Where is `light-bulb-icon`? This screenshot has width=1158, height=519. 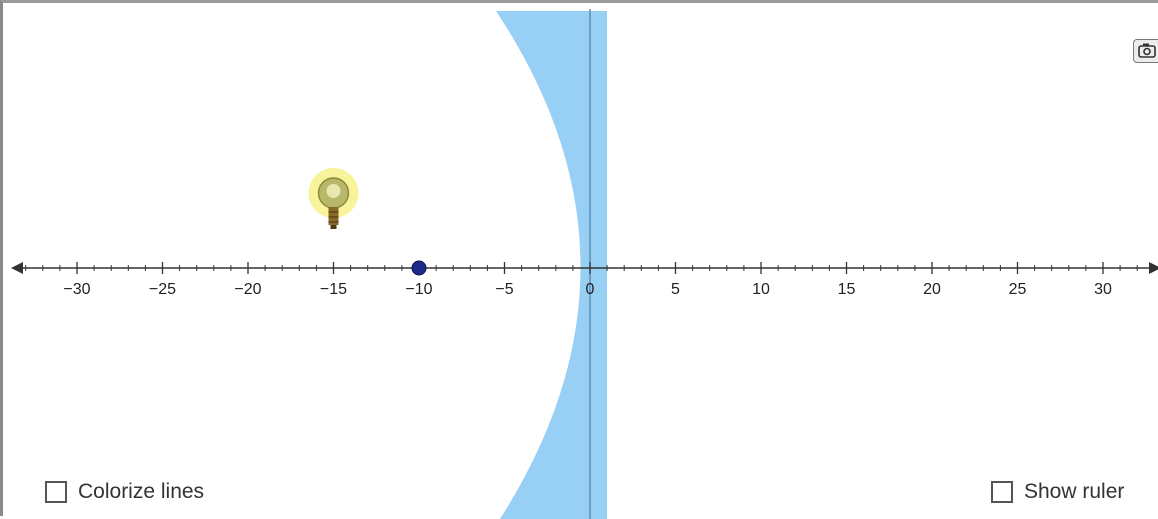
light-bulb-icon is located at coordinates (333, 198).